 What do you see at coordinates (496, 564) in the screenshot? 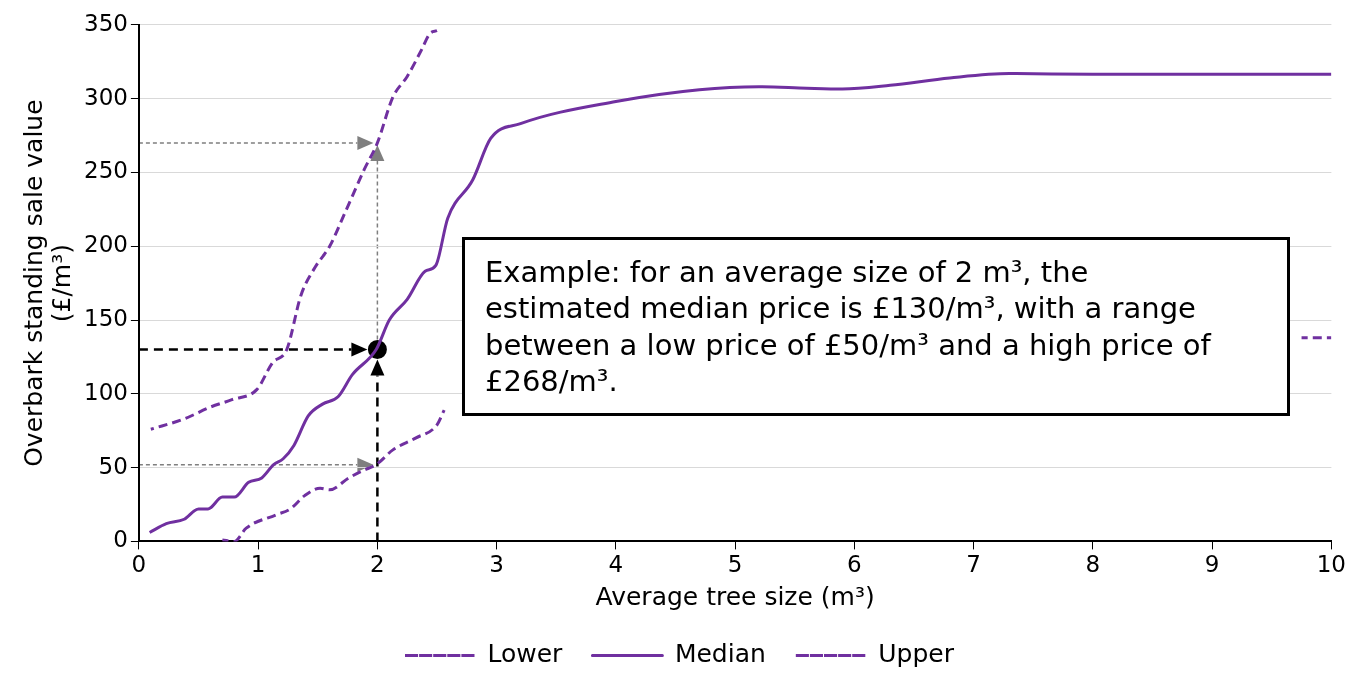
I see `x-tick-label: 3` at bounding box center [496, 564].